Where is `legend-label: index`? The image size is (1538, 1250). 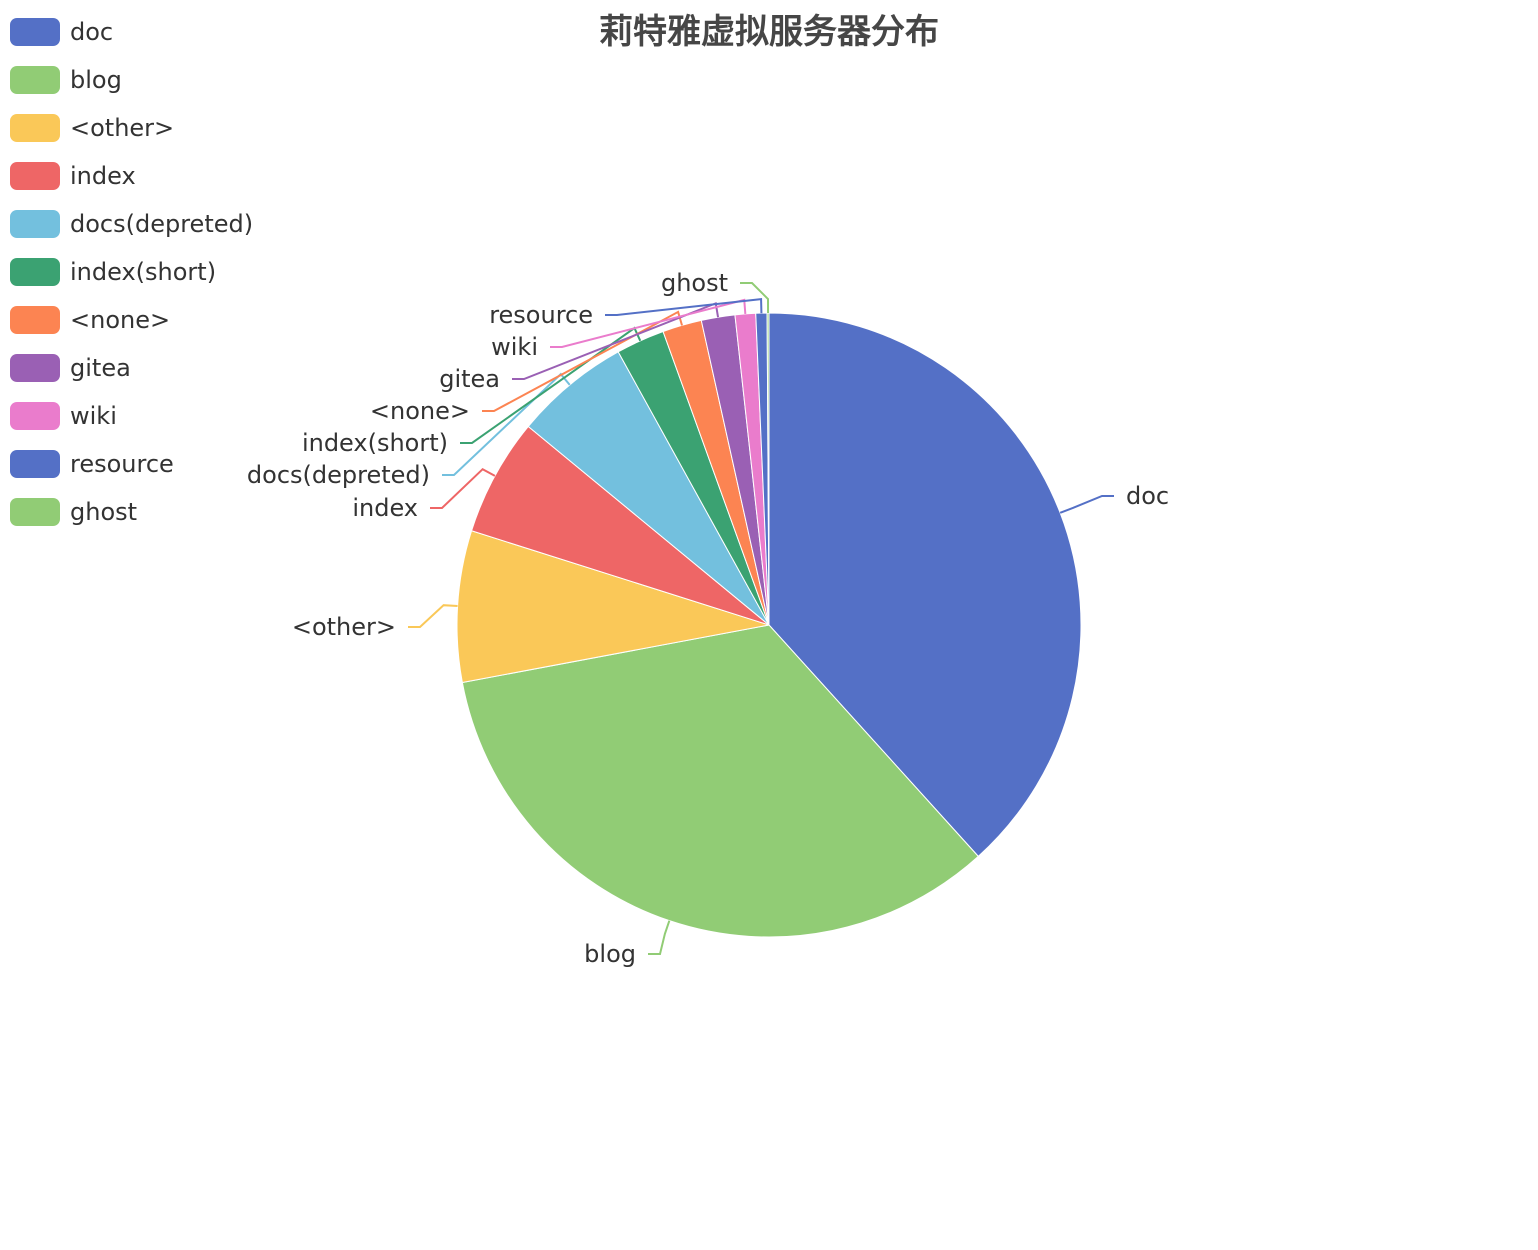
legend-label: index is located at coordinates (103, 176).